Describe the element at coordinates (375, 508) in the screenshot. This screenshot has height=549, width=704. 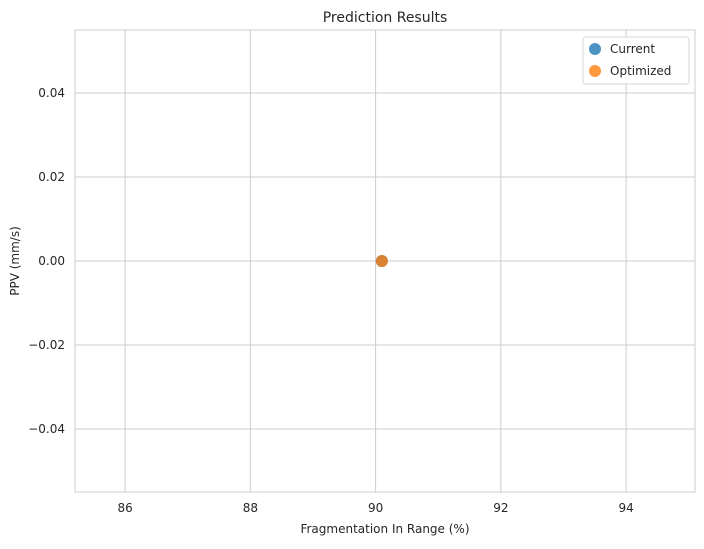
I see `x-tick-label: 90` at that location.